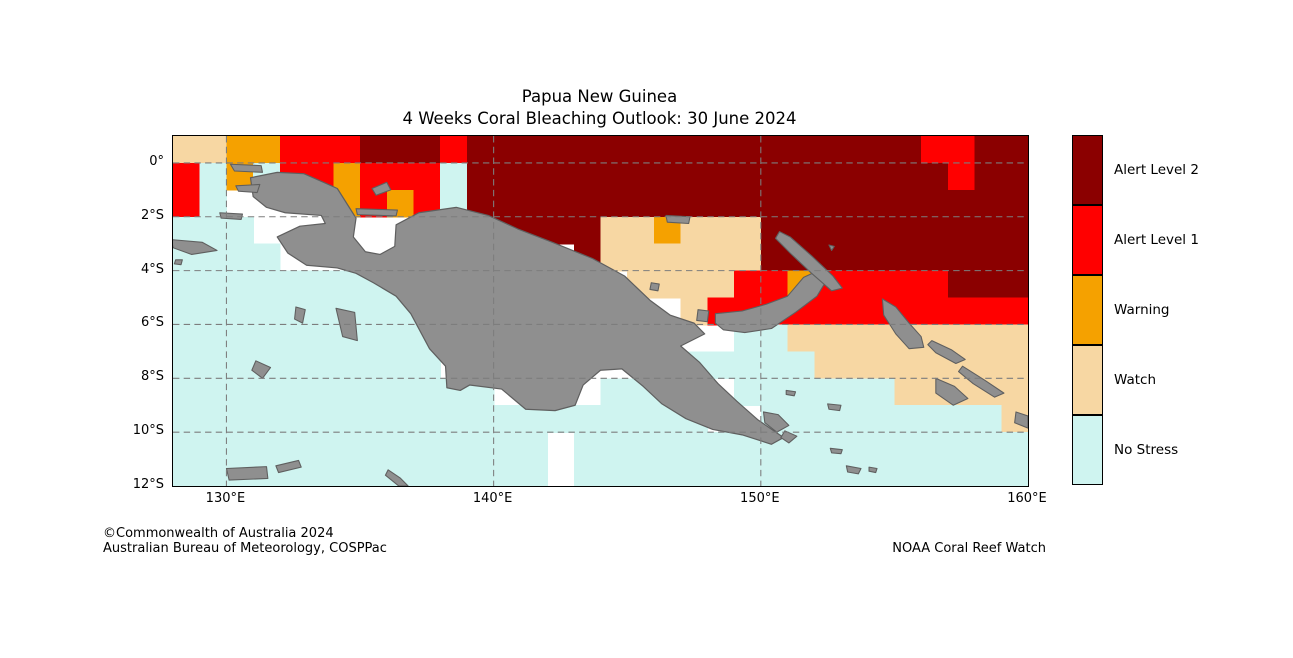 This screenshot has height=658, width=1293. I want to click on lat-tick-label: 12°S, so click(148, 484).